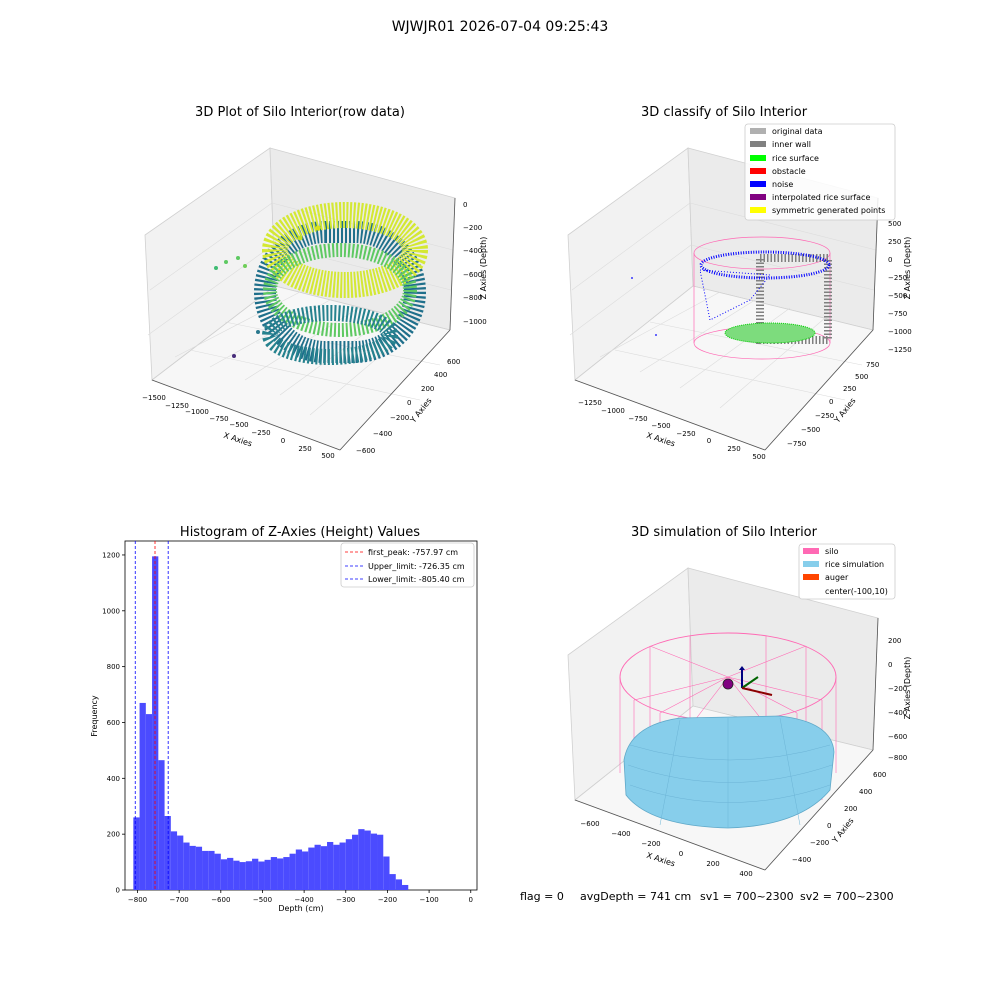  I want to click on histogram-y-tick-label: 1200, so click(111, 555).